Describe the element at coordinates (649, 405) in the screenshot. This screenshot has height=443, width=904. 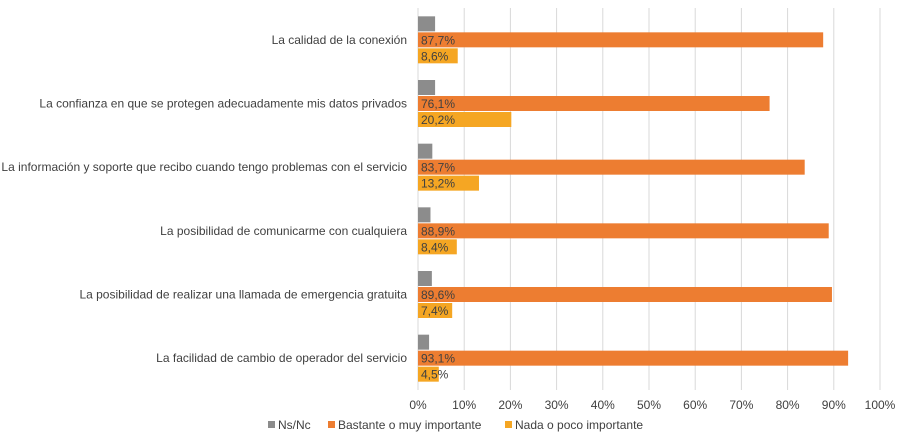
I see `x-tick-label: 50%` at that location.